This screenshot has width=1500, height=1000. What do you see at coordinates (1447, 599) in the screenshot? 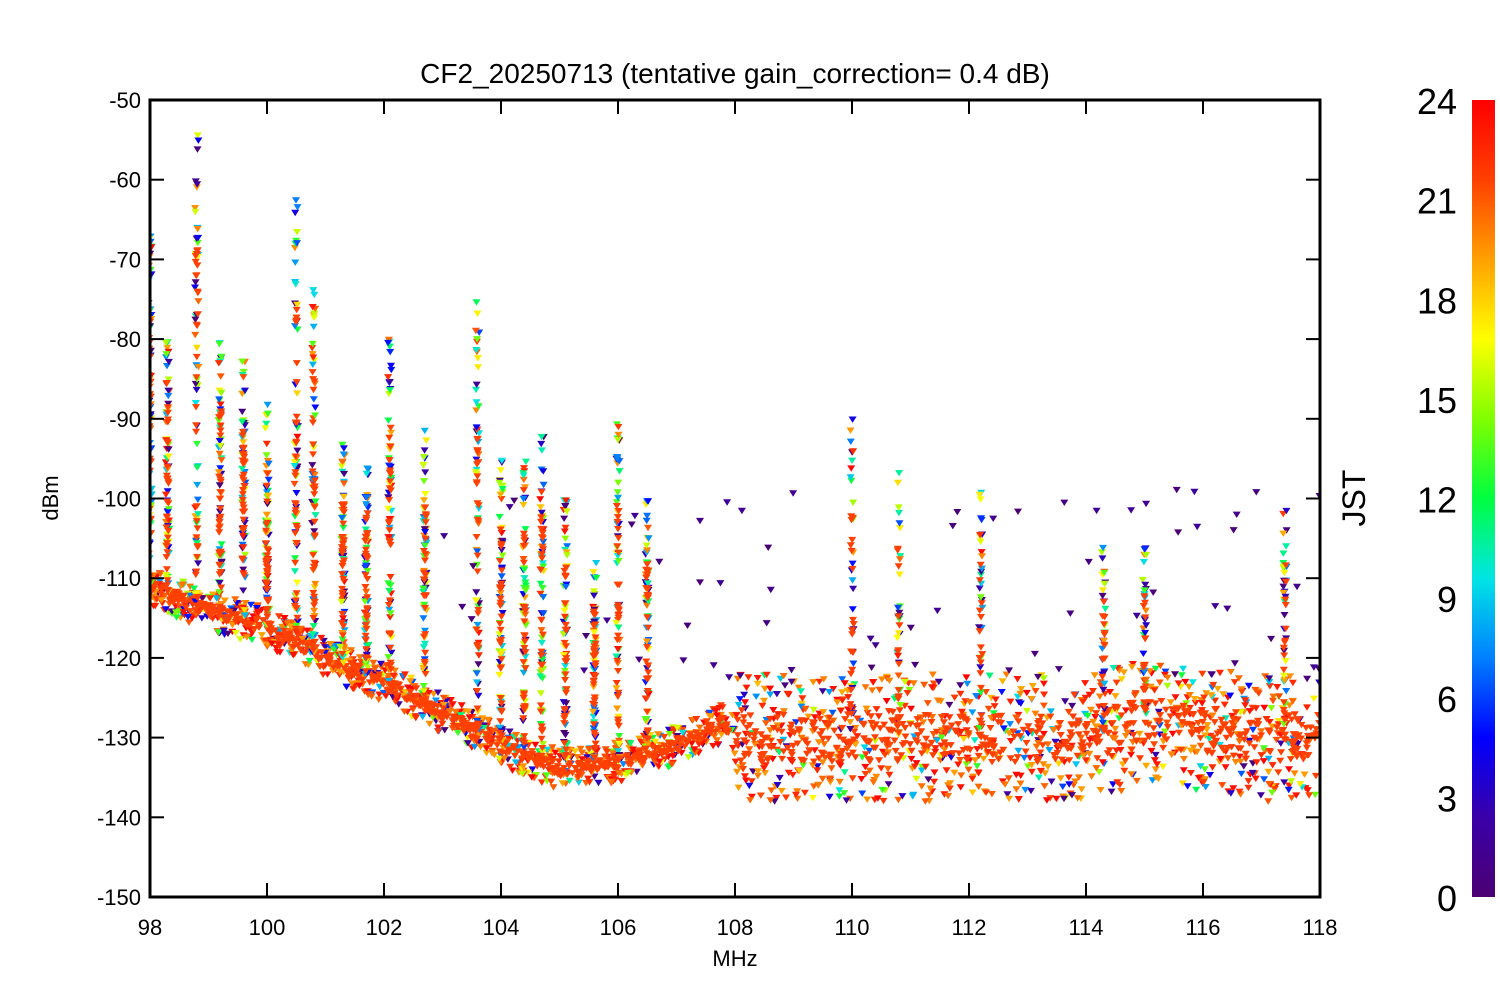
I see `colorbar-tick-label: 9` at bounding box center [1447, 599].